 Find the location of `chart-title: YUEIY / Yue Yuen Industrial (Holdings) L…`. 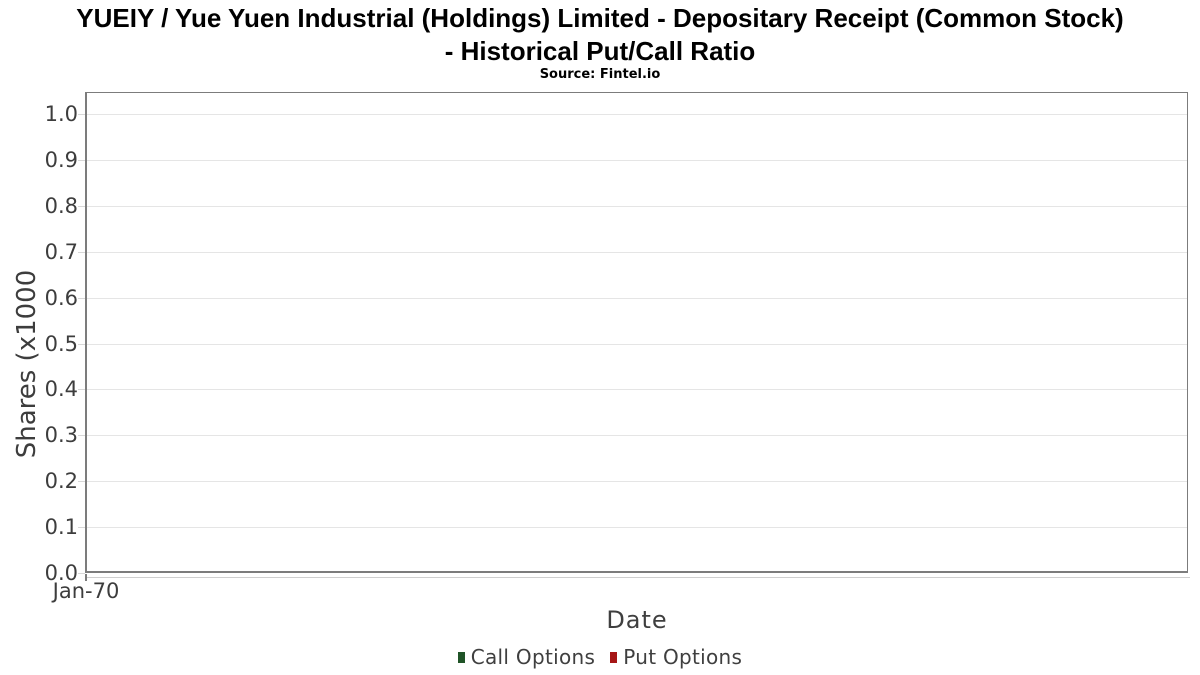

chart-title: YUEIY / Yue Yuen Industrial (Holdings) L… is located at coordinates (600, 35).